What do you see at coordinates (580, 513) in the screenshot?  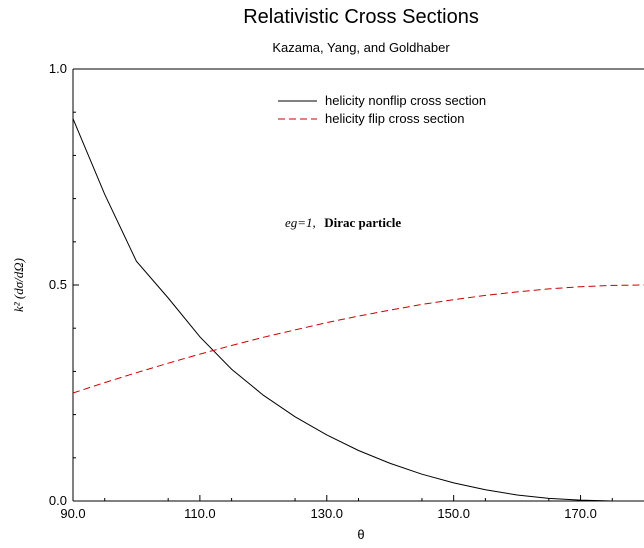 I see `x-tick-label: 170.0` at bounding box center [580, 513].